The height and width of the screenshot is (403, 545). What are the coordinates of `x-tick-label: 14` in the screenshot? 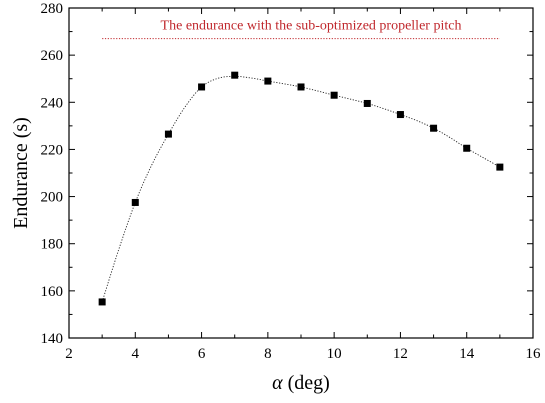 It's located at (467, 354).